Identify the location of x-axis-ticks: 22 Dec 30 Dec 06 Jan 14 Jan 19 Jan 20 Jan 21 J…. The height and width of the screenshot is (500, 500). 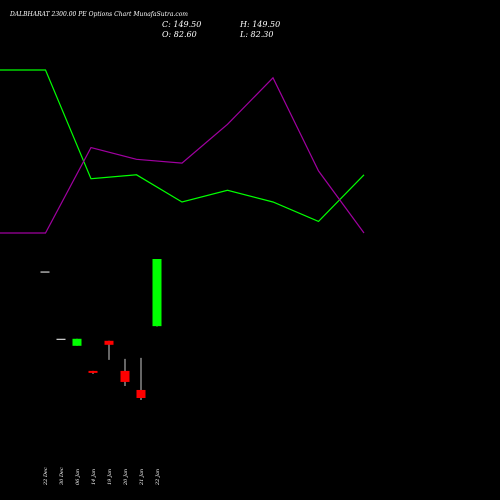
(102, 476).